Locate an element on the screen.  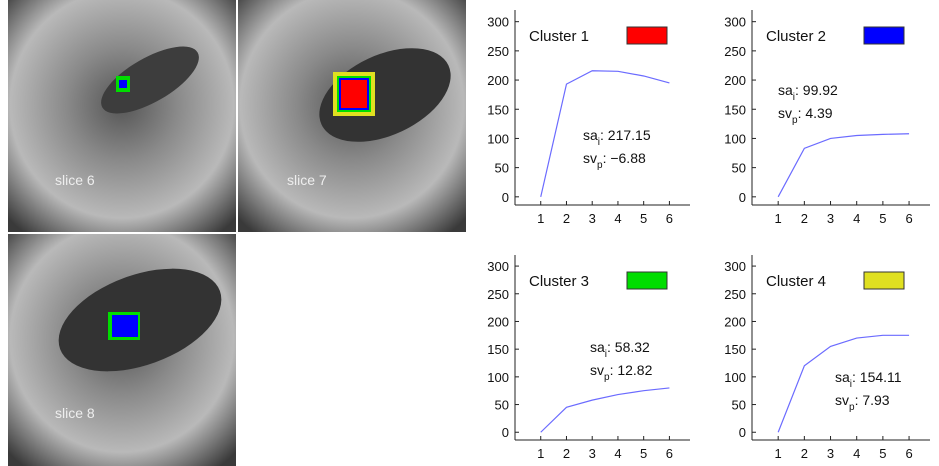
slice-label: slice 7 is located at coordinates (307, 180).